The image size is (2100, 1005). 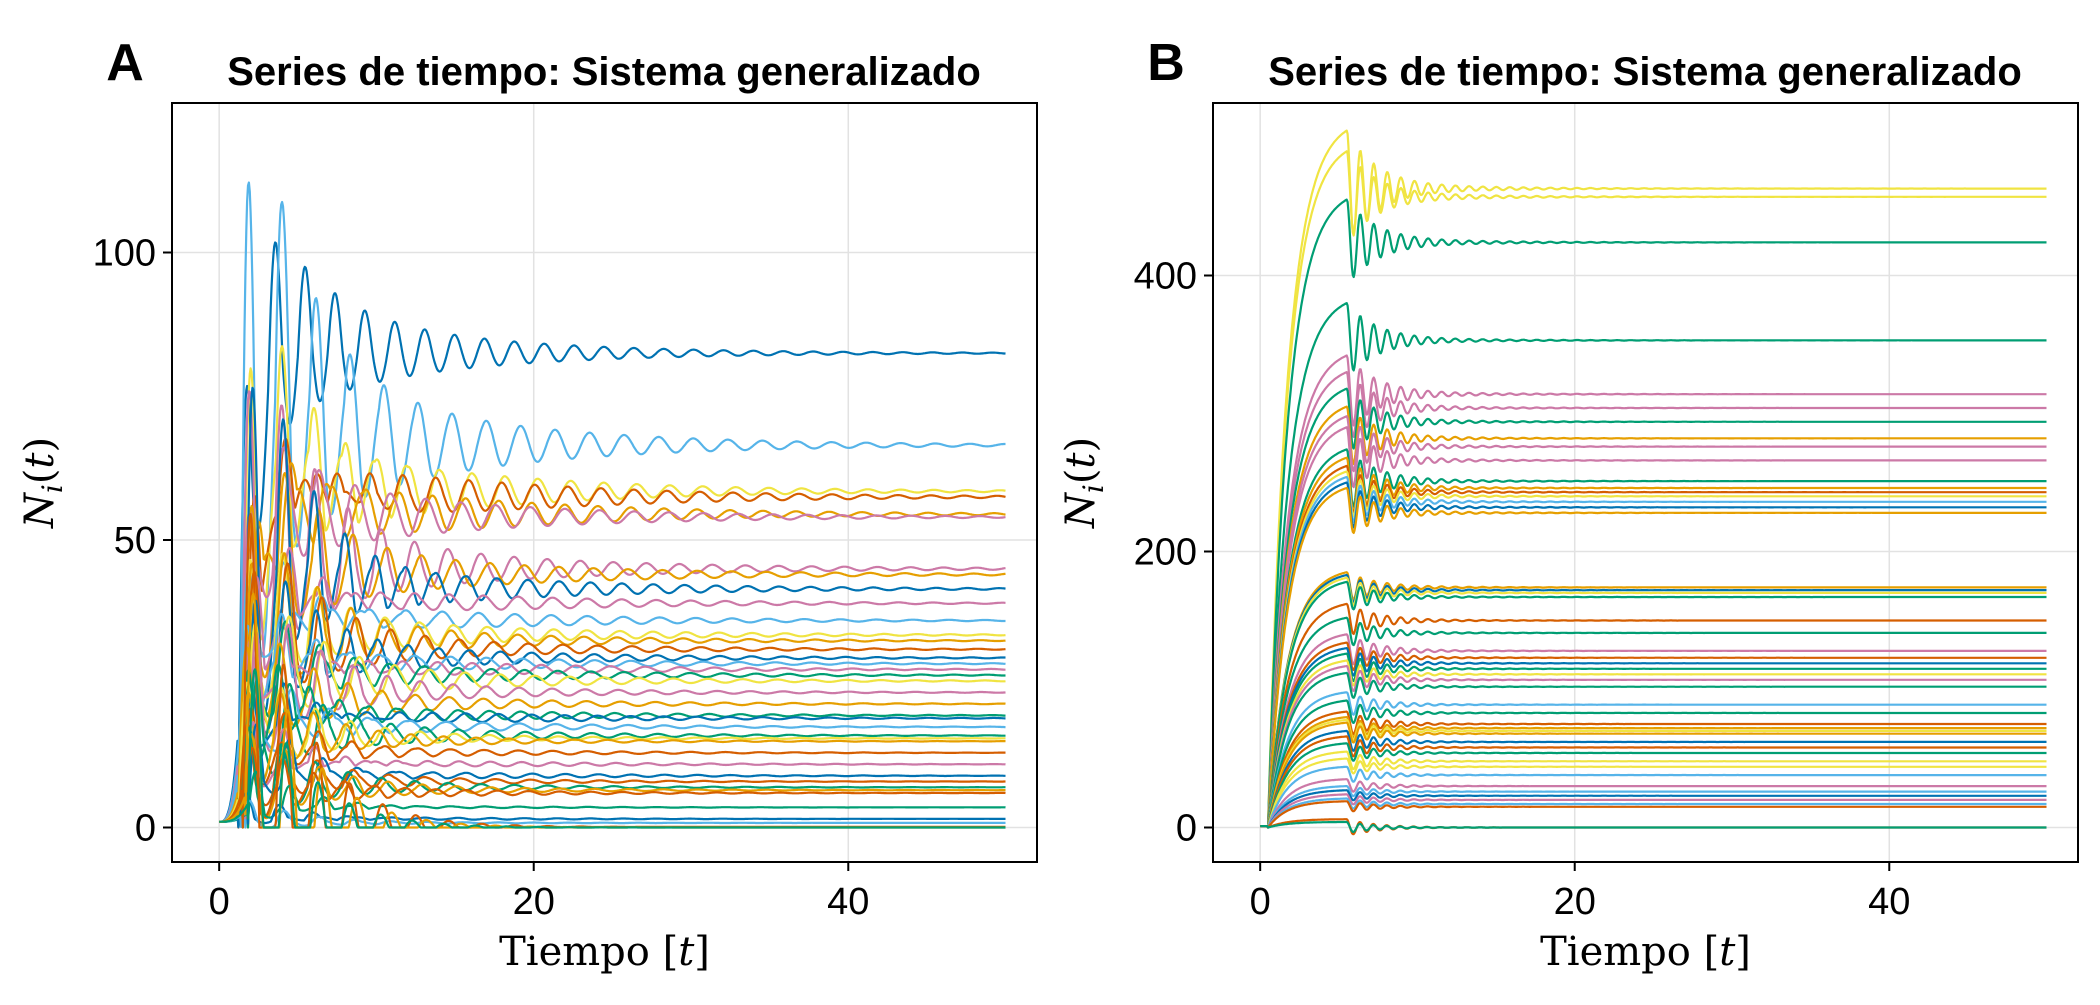 What do you see at coordinates (1166, 63) in the screenshot?
I see `panel-letter: B` at bounding box center [1166, 63].